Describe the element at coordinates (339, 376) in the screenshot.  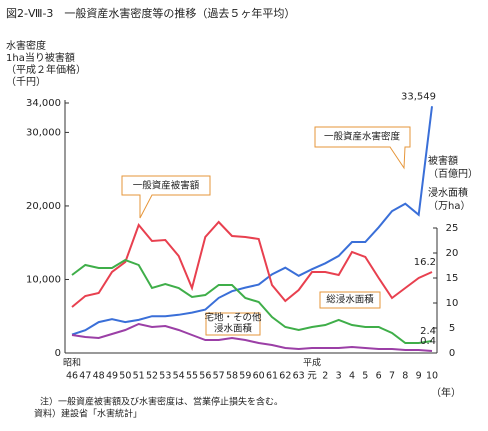
I see `x-tick-label: 3` at that location.